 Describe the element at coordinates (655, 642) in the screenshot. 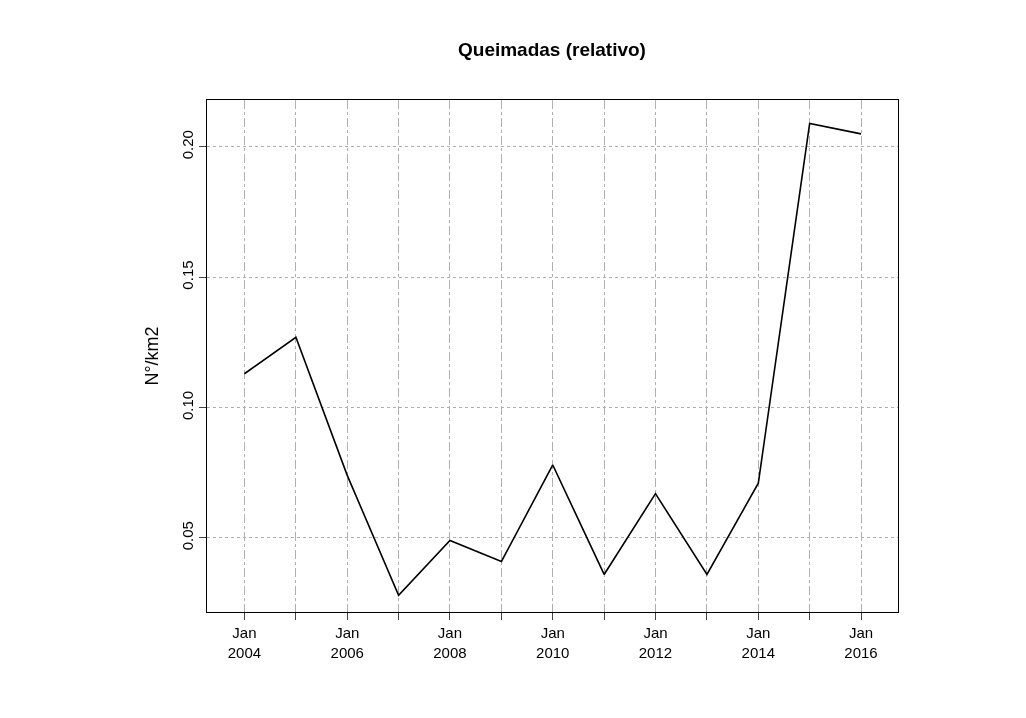

I see `x-tick-label: Jan 2012` at that location.